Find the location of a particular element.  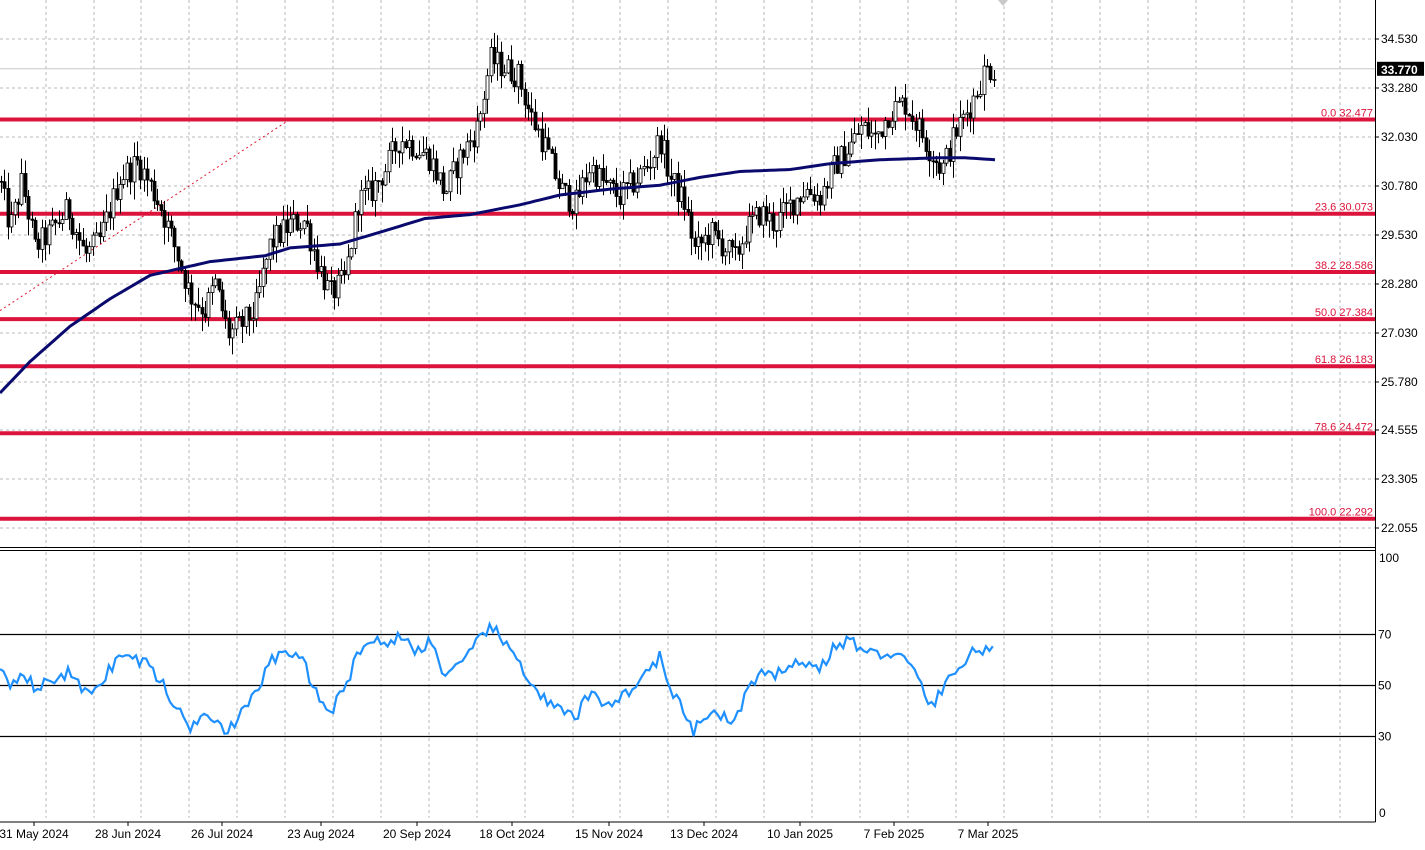

time-tick-label: 7 Feb 2025 is located at coordinates (894, 834).